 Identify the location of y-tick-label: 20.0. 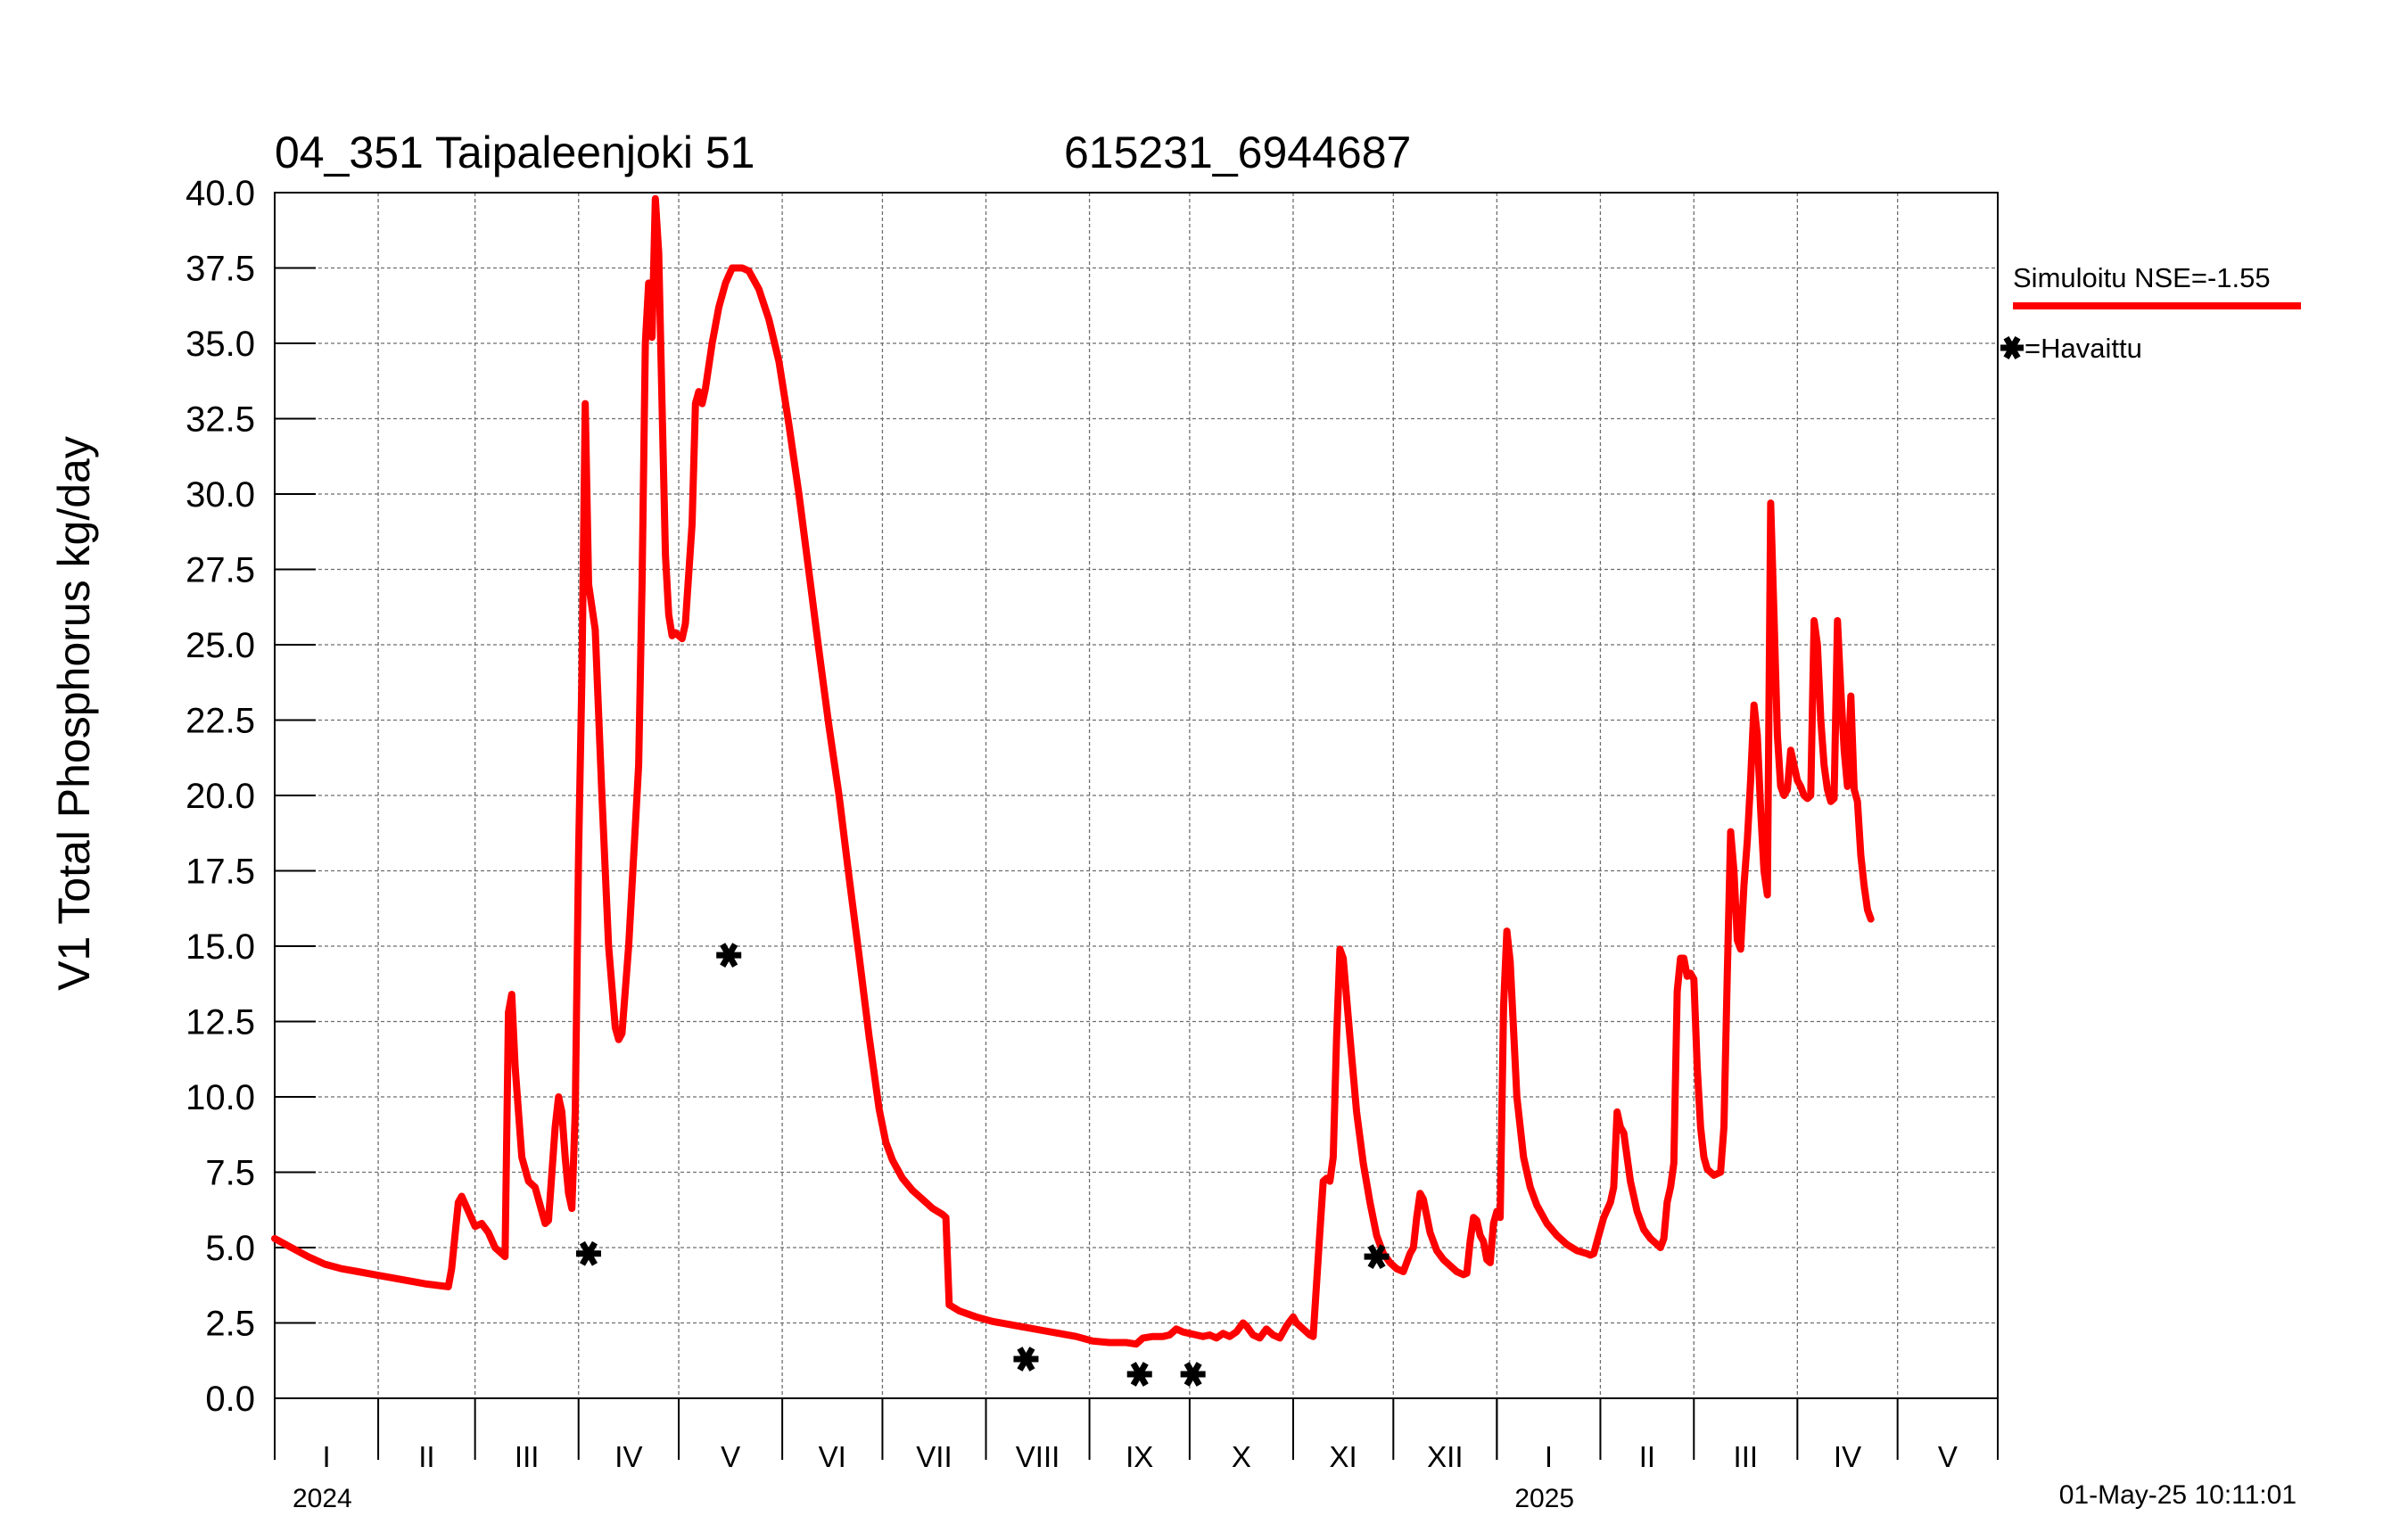
(220, 796).